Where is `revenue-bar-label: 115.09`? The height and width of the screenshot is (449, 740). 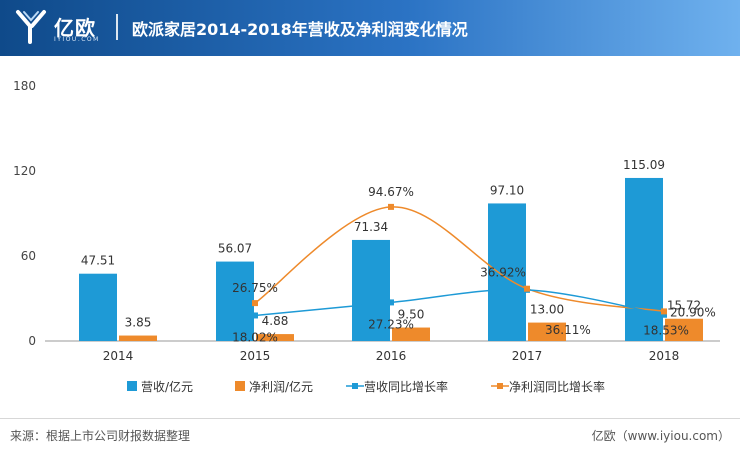
revenue-bar-label: 115.09 is located at coordinates (644, 165).